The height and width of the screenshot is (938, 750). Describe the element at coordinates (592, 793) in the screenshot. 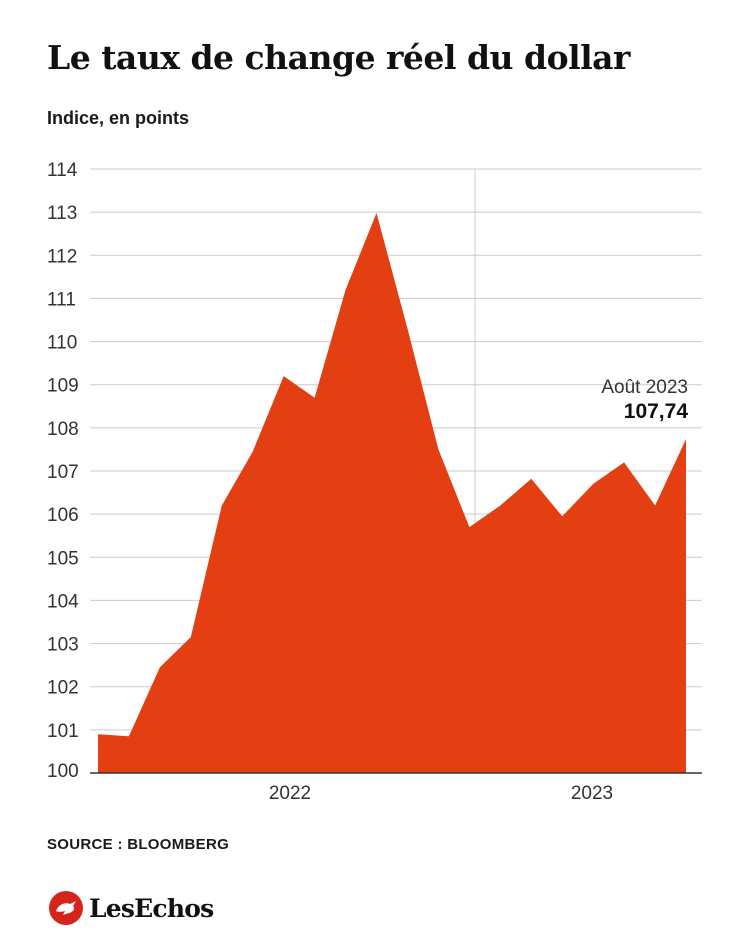

I see `x-tick-label: 2023` at that location.